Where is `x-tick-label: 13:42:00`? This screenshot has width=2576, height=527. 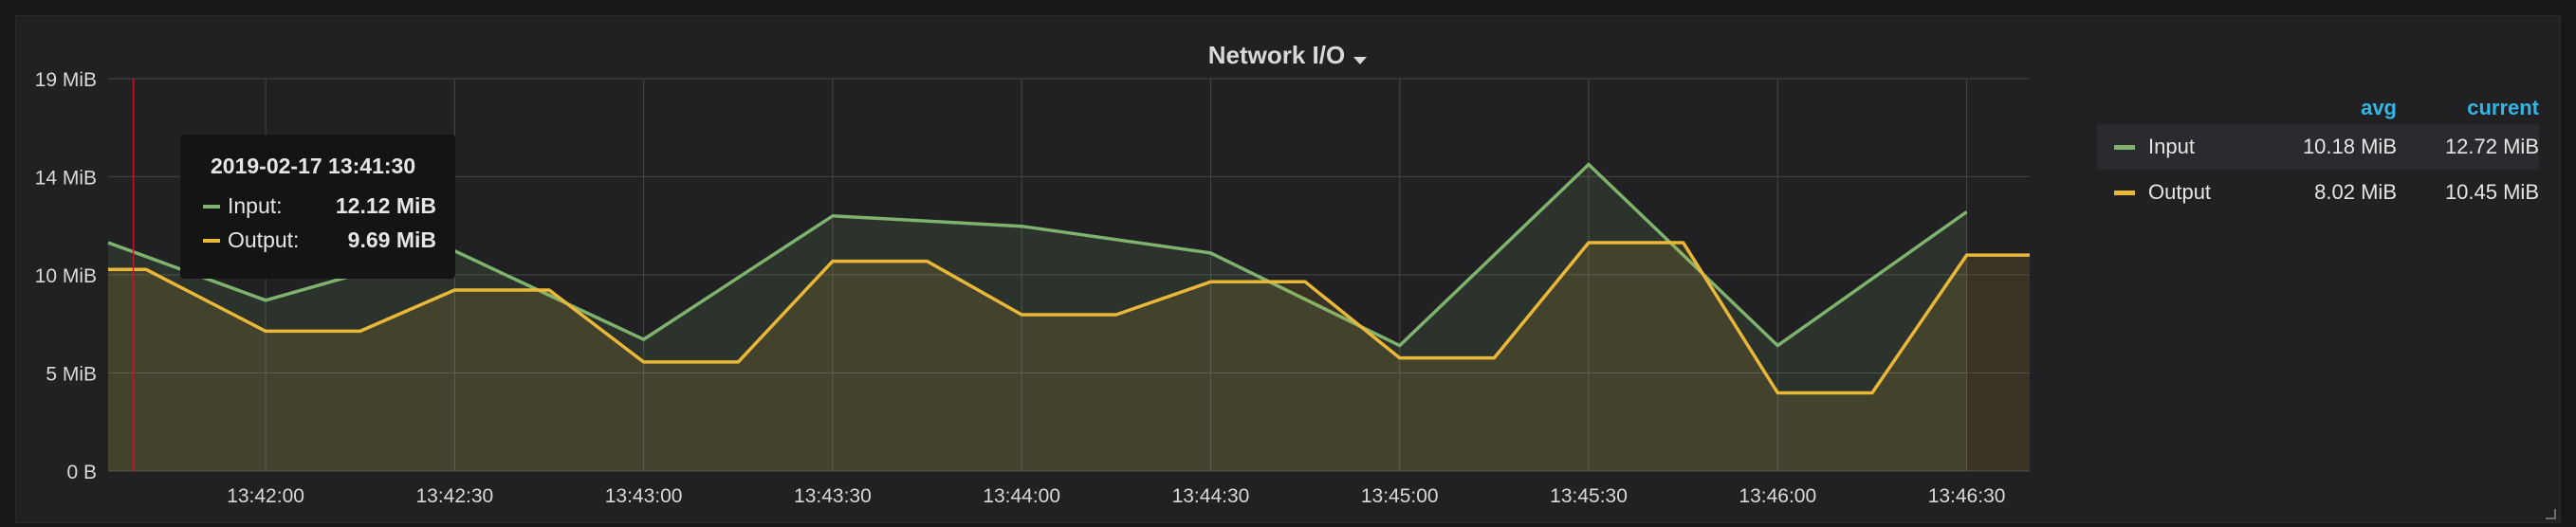 x-tick-label: 13:42:00 is located at coordinates (265, 496).